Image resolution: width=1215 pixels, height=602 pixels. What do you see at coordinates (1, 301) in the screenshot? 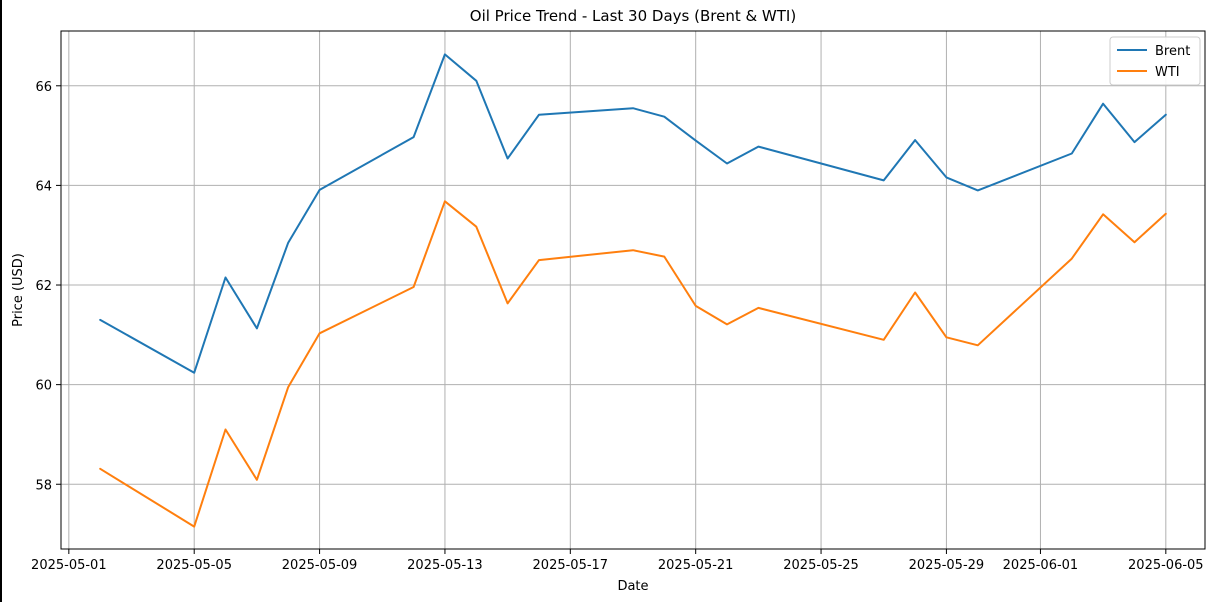
I see `window-edge` at bounding box center [1, 301].